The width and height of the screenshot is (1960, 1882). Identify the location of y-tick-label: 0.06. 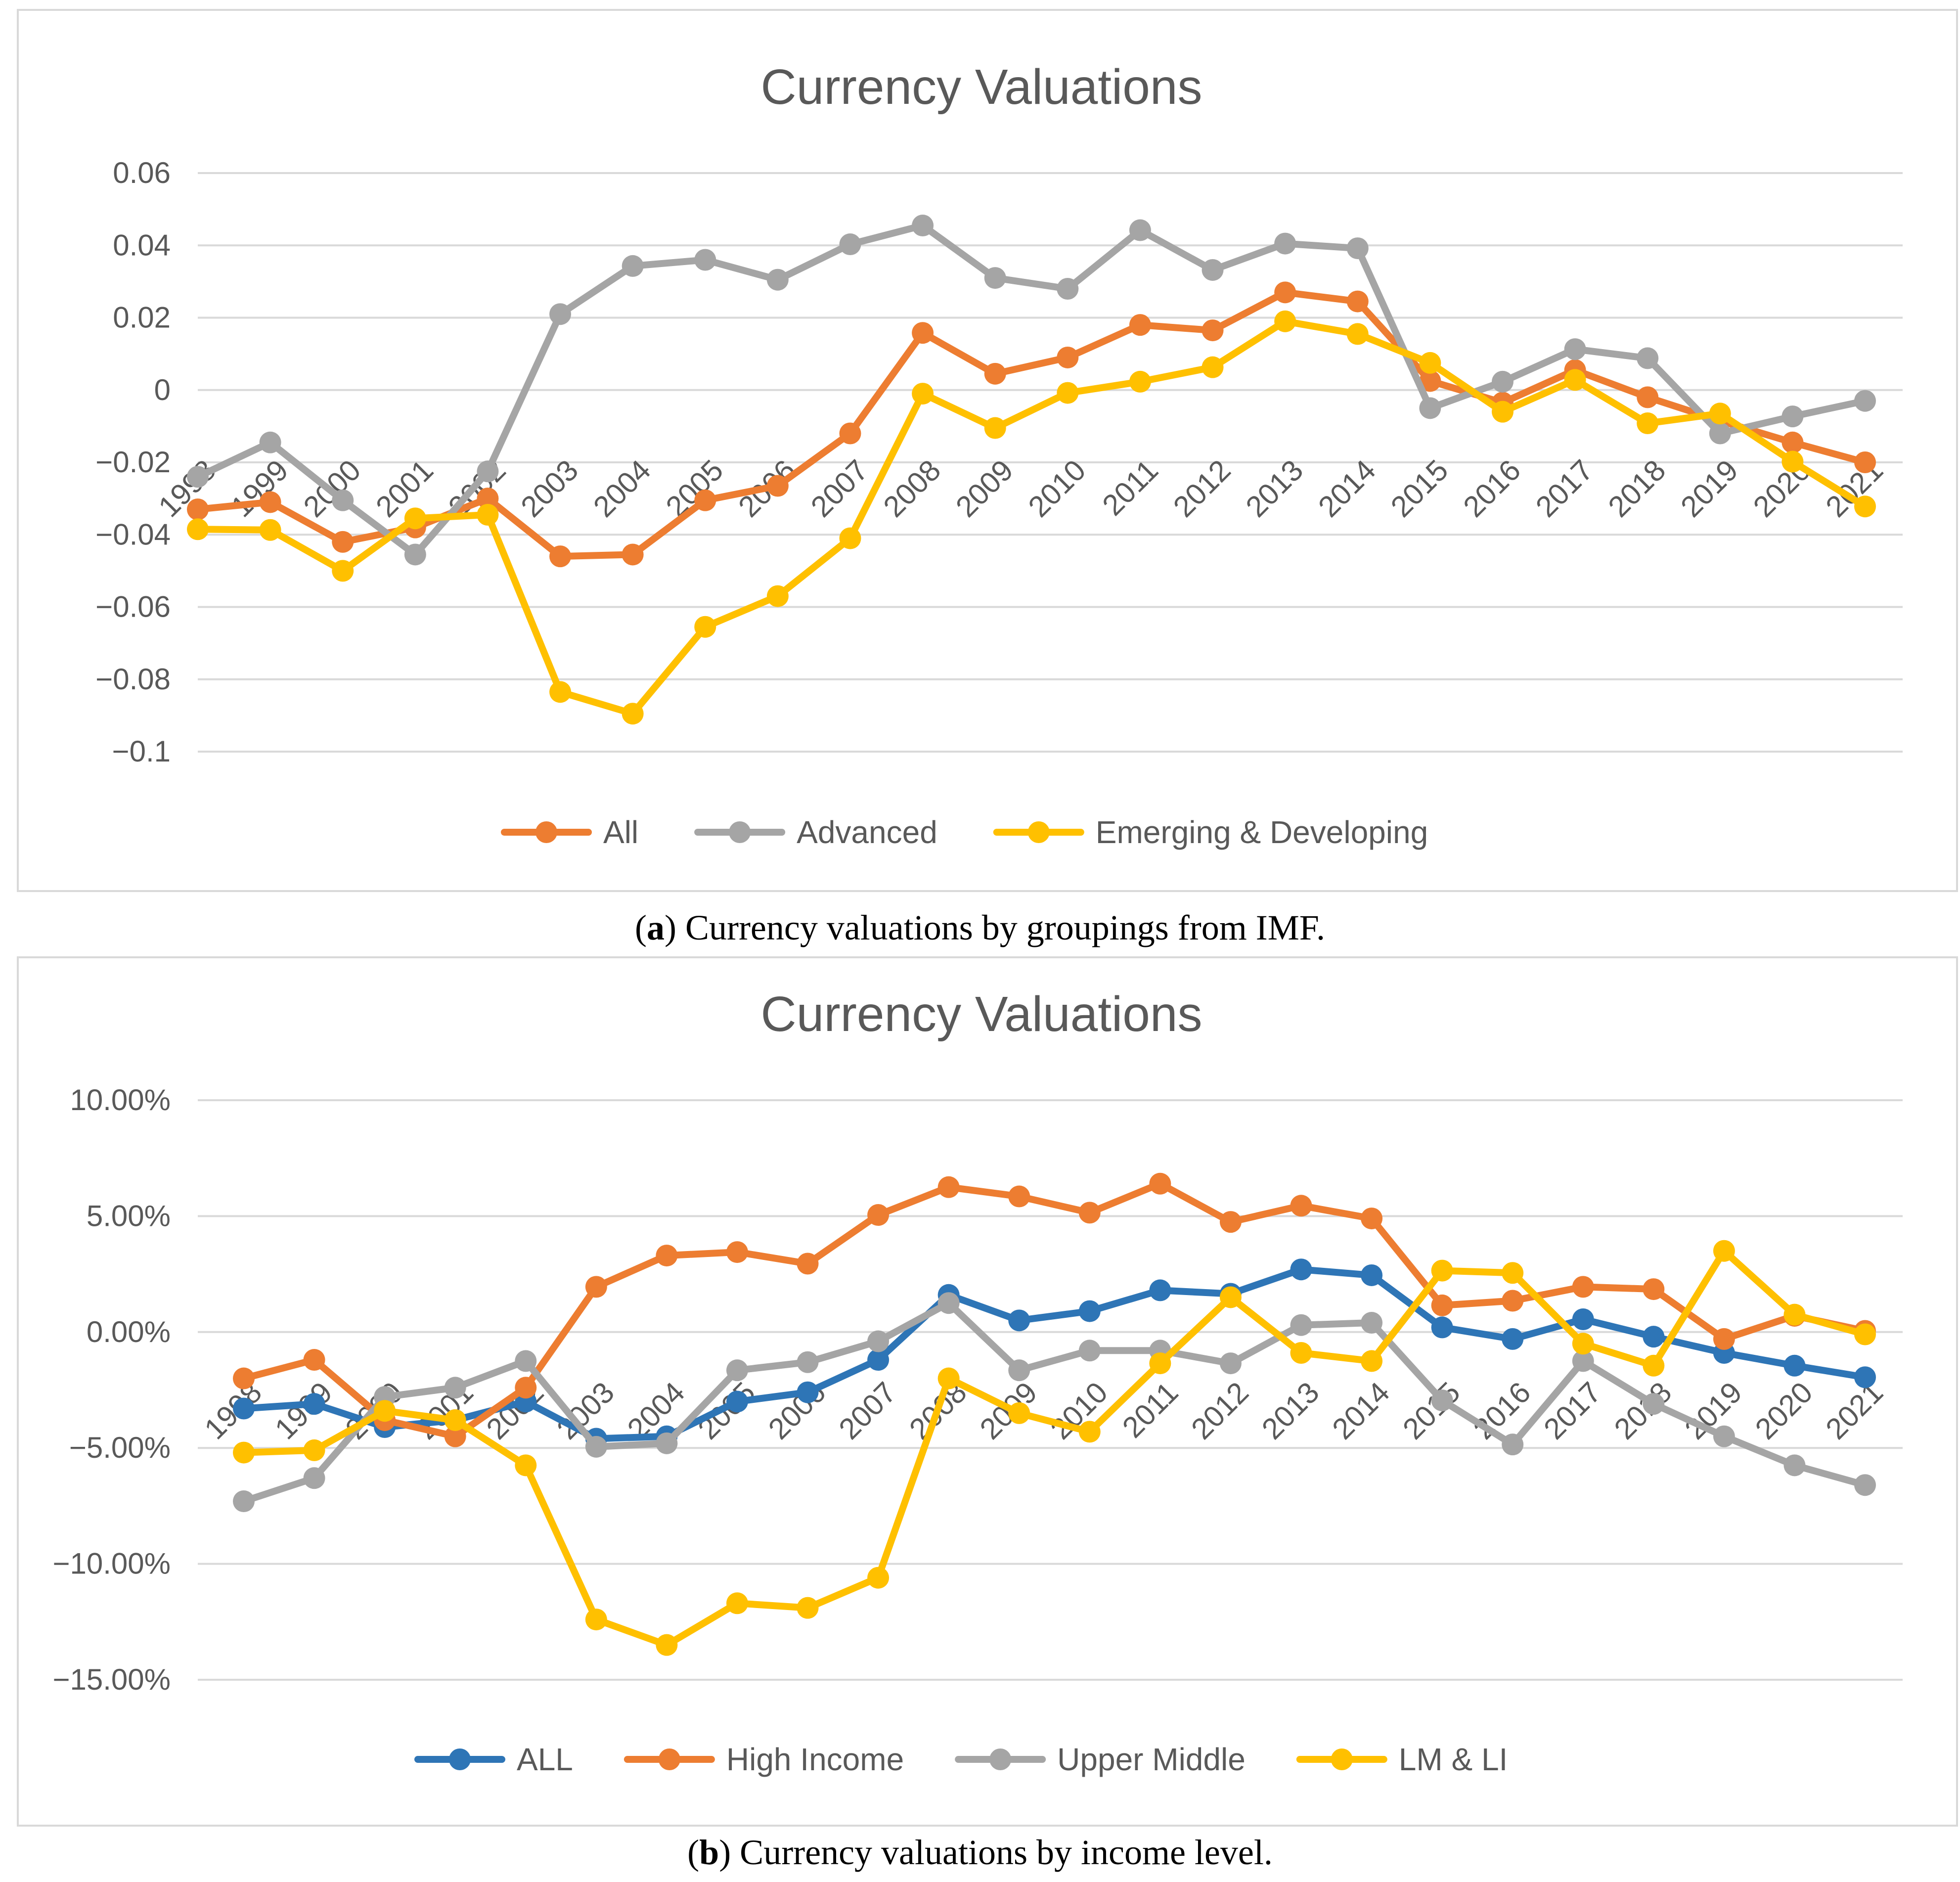
(142, 172).